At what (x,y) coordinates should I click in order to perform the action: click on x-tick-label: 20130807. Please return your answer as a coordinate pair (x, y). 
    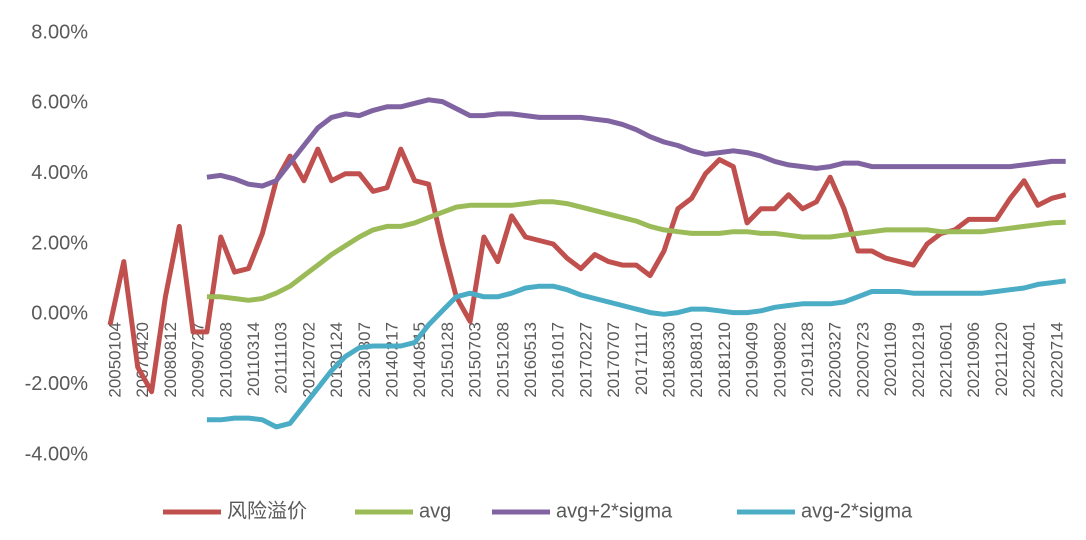
    Looking at the image, I should click on (364, 360).